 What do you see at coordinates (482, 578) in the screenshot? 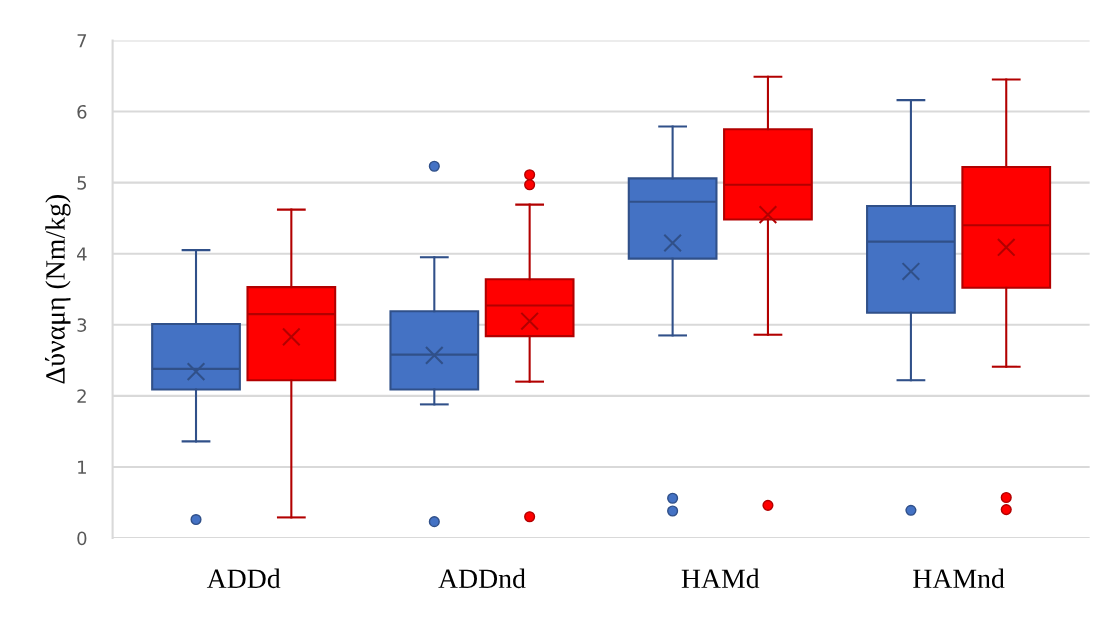
I see `x-tick-label: ADDnd` at bounding box center [482, 578].